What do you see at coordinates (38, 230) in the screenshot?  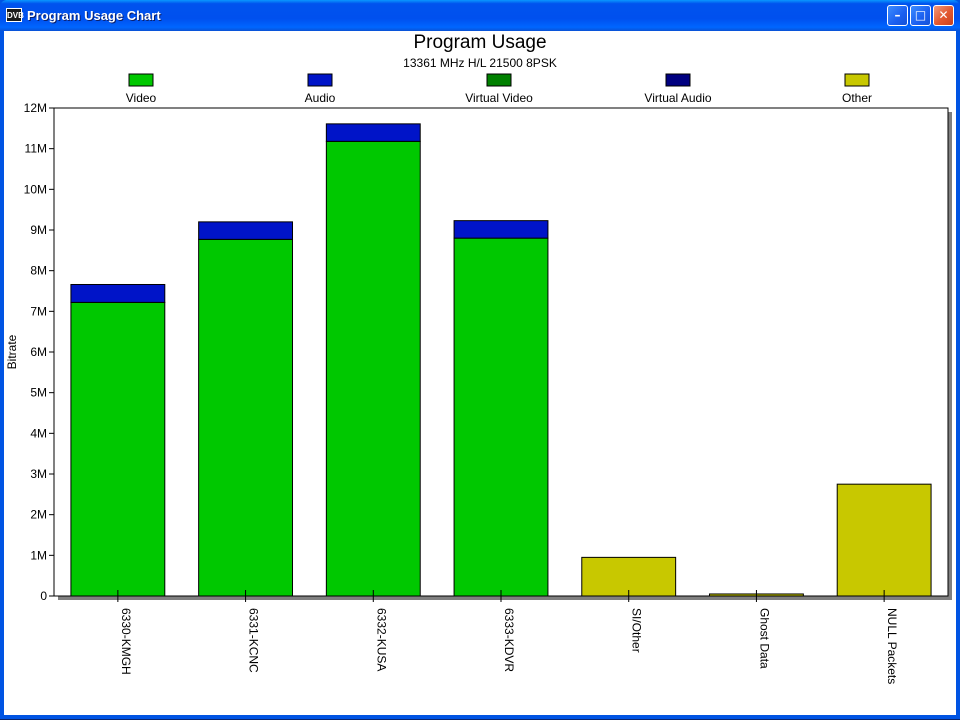 I see `y-tick-label: 9M` at bounding box center [38, 230].